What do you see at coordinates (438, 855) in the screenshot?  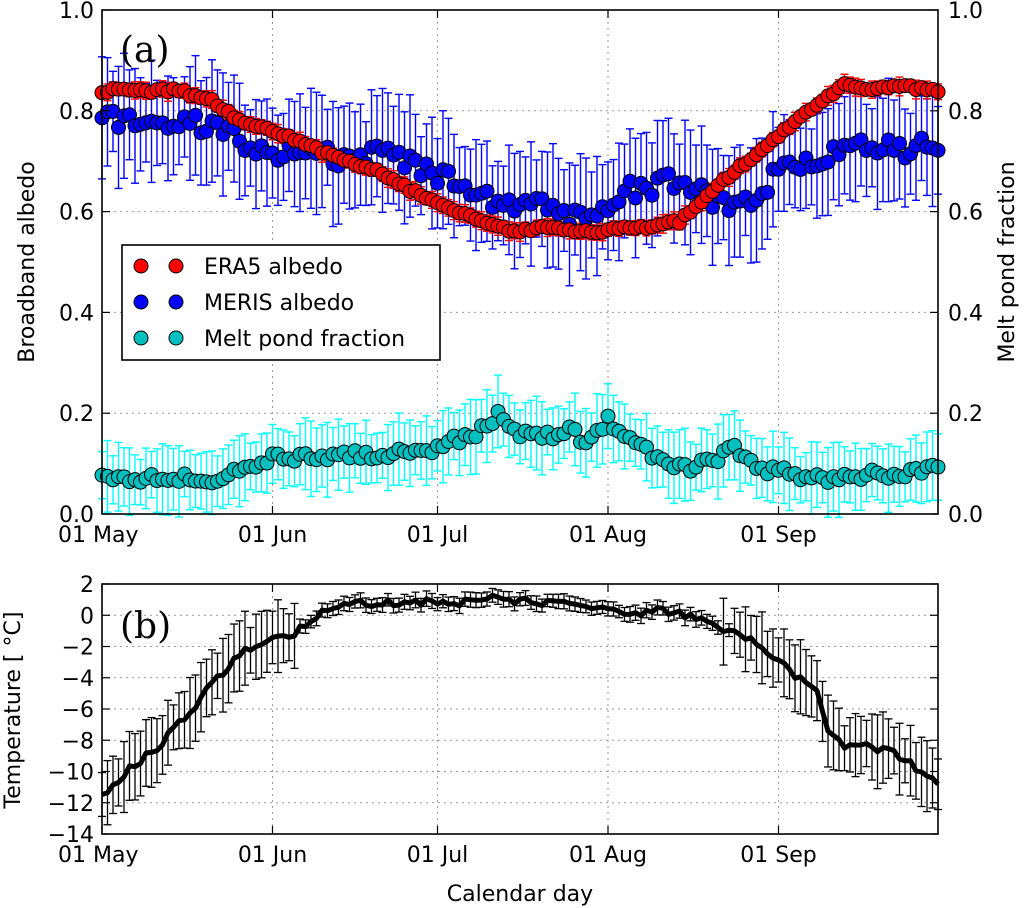 I see `panel-b-xtick-label: 01 Jul` at bounding box center [438, 855].